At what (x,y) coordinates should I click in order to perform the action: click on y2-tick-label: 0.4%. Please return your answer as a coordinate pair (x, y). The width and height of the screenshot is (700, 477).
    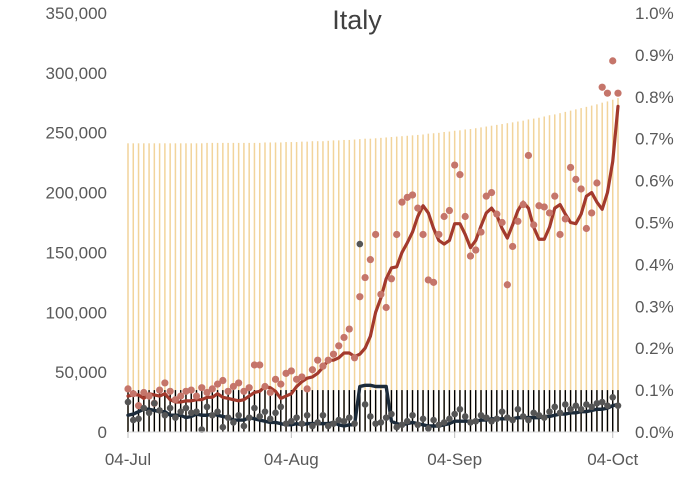
    Looking at the image, I should click on (654, 264).